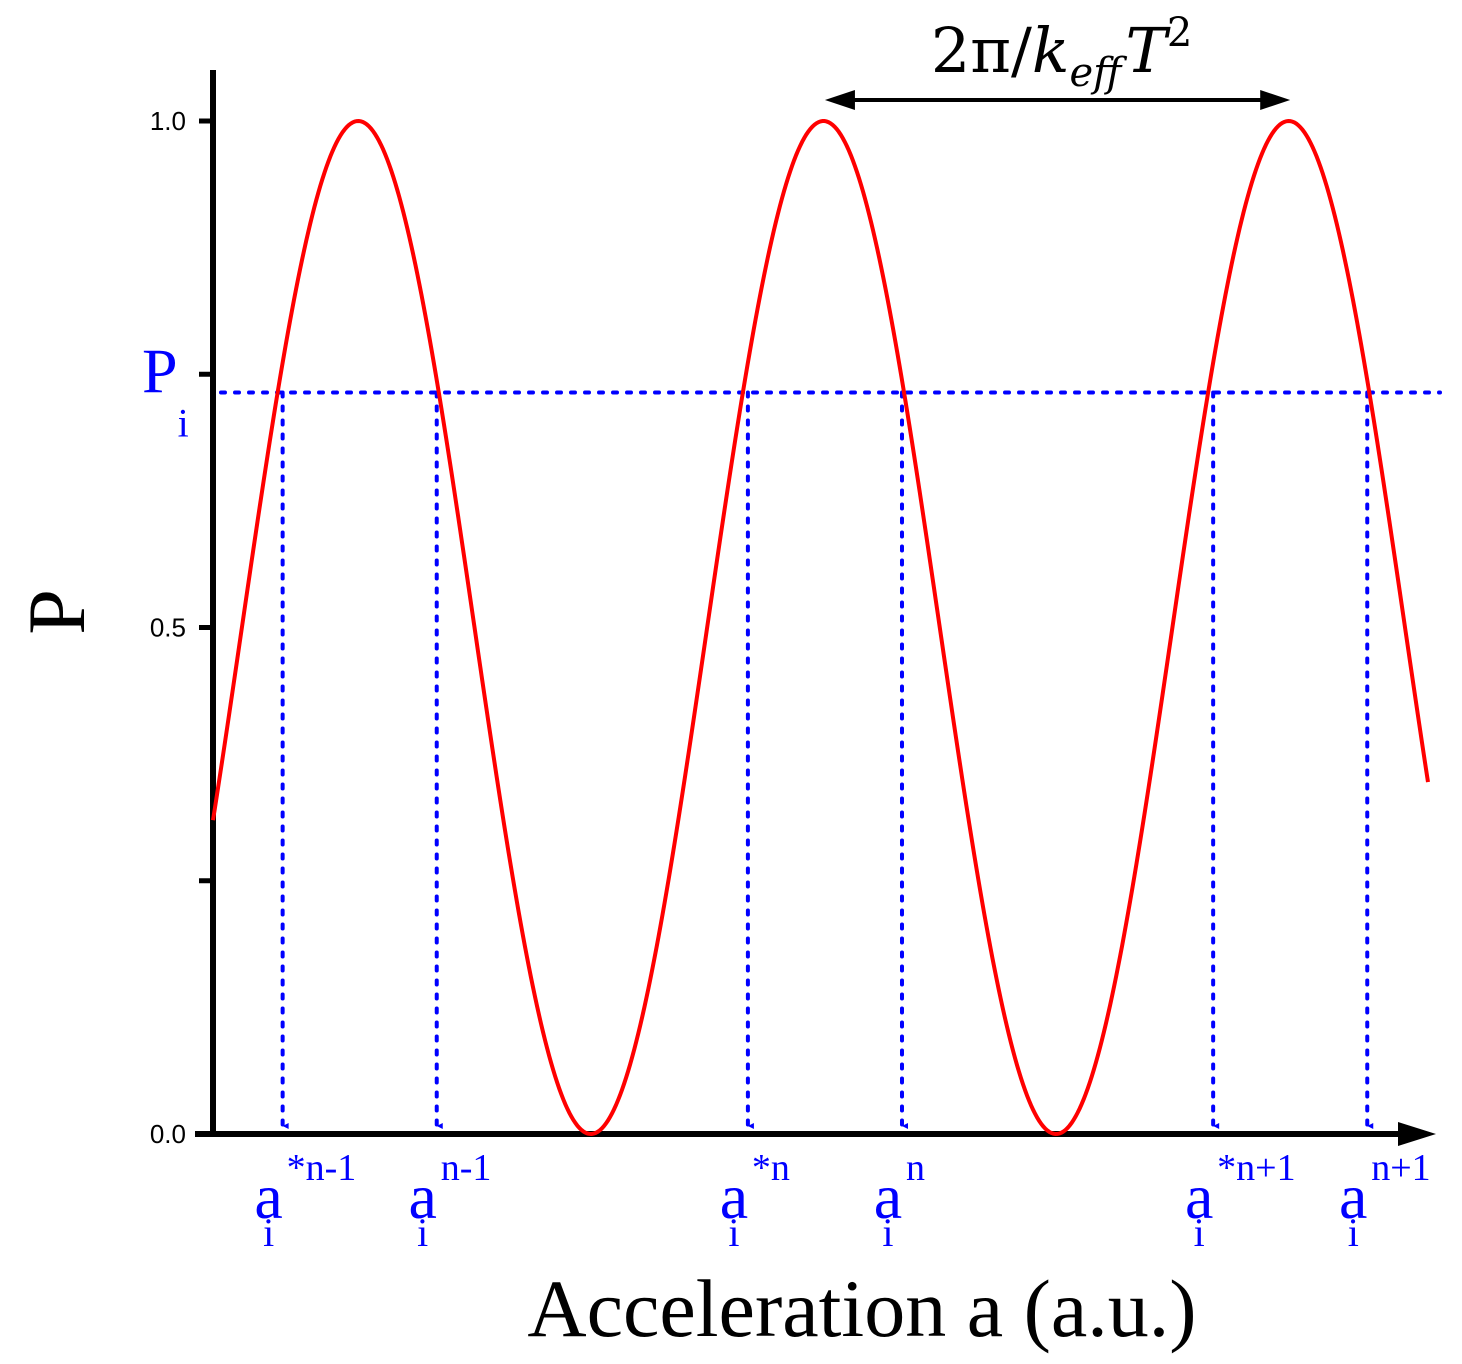 This screenshot has width=1462, height=1364. I want to click on period-annotation: 2π/keffT2, so click(1057, 60).